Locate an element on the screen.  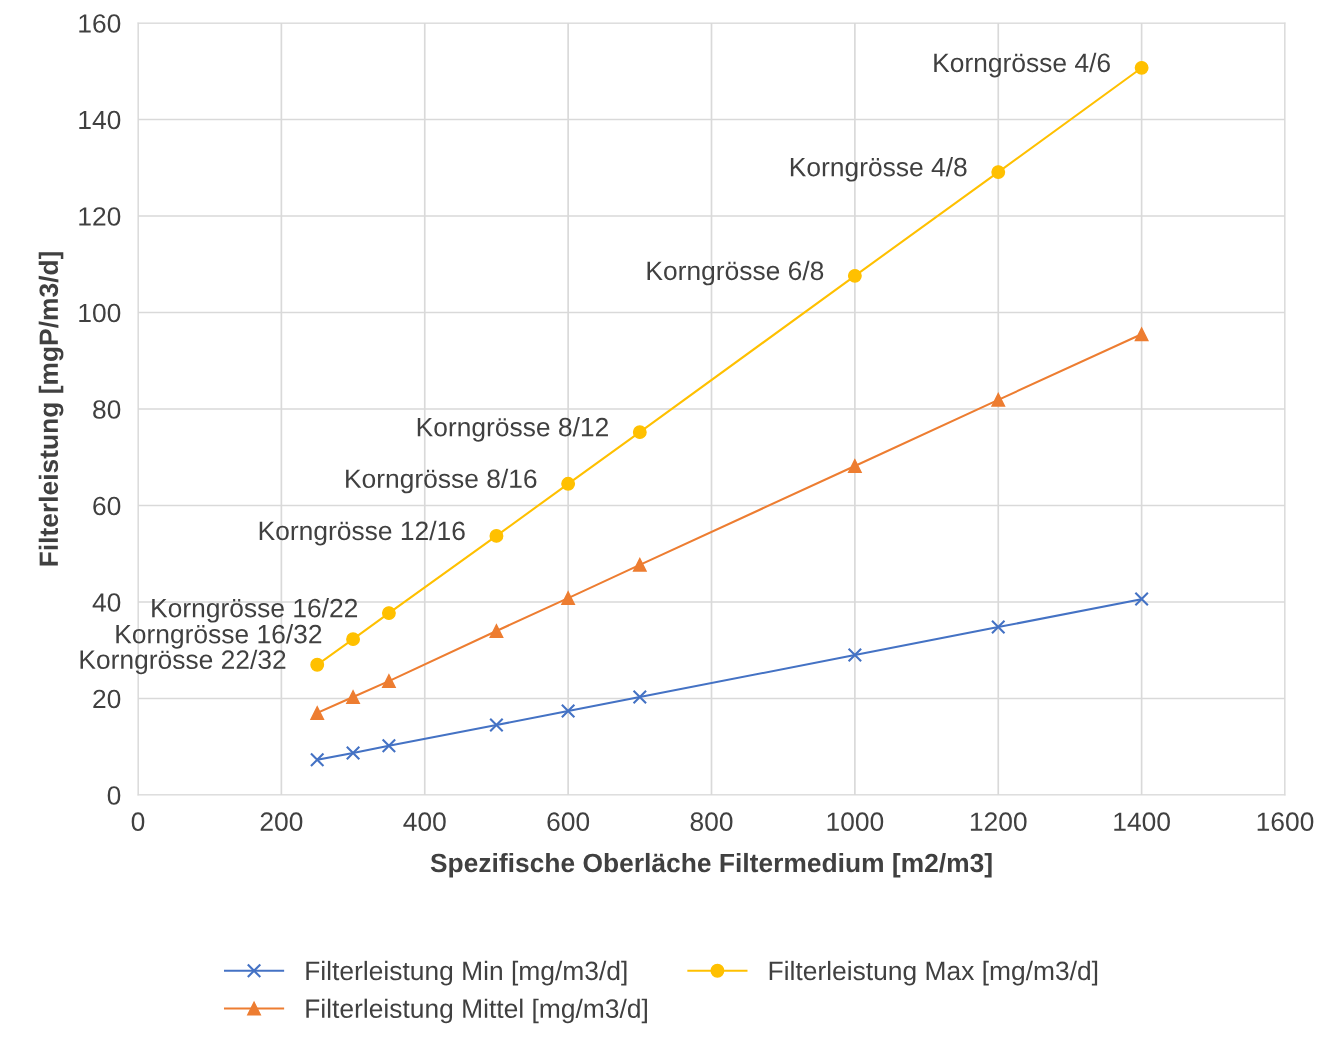
legend-label: Filterleistung Max [mg/m3/d] is located at coordinates (933, 973).